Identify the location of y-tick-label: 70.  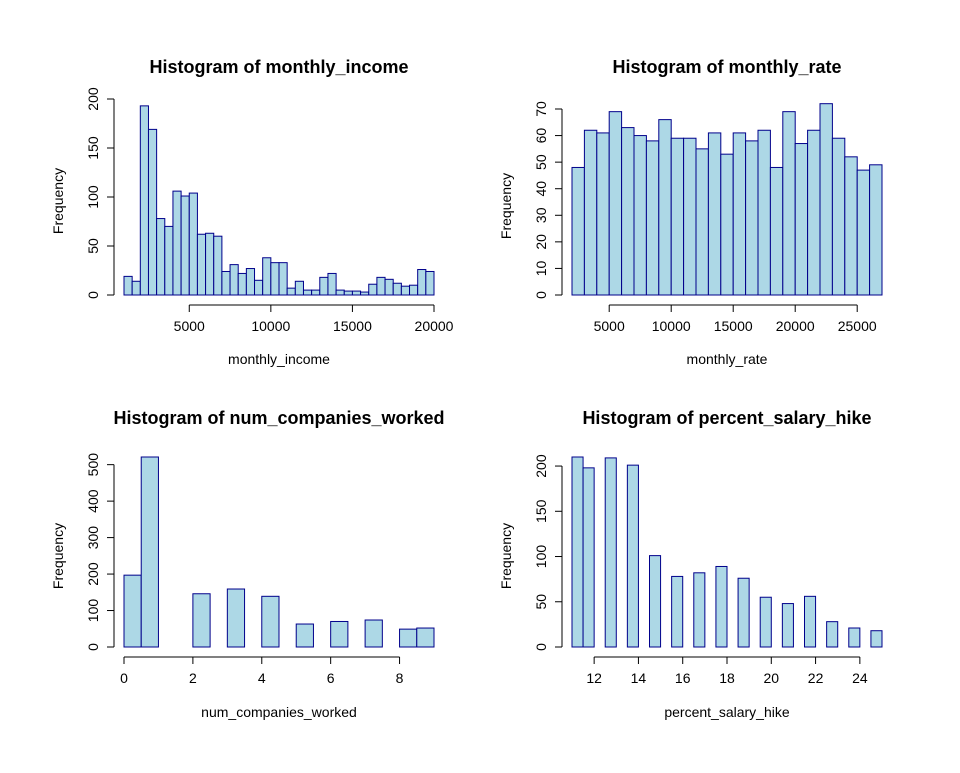
(541, 109).